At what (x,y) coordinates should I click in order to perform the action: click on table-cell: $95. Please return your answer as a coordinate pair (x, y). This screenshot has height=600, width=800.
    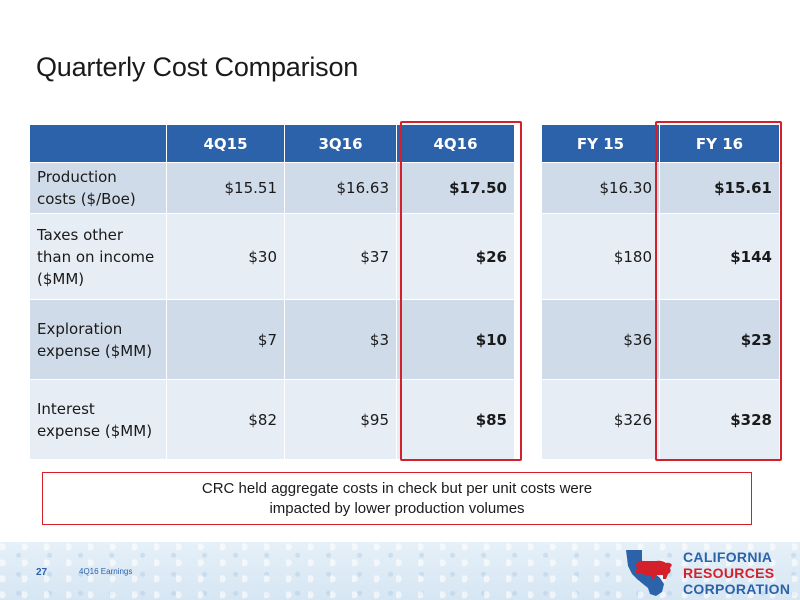
    Looking at the image, I should click on (340, 419).